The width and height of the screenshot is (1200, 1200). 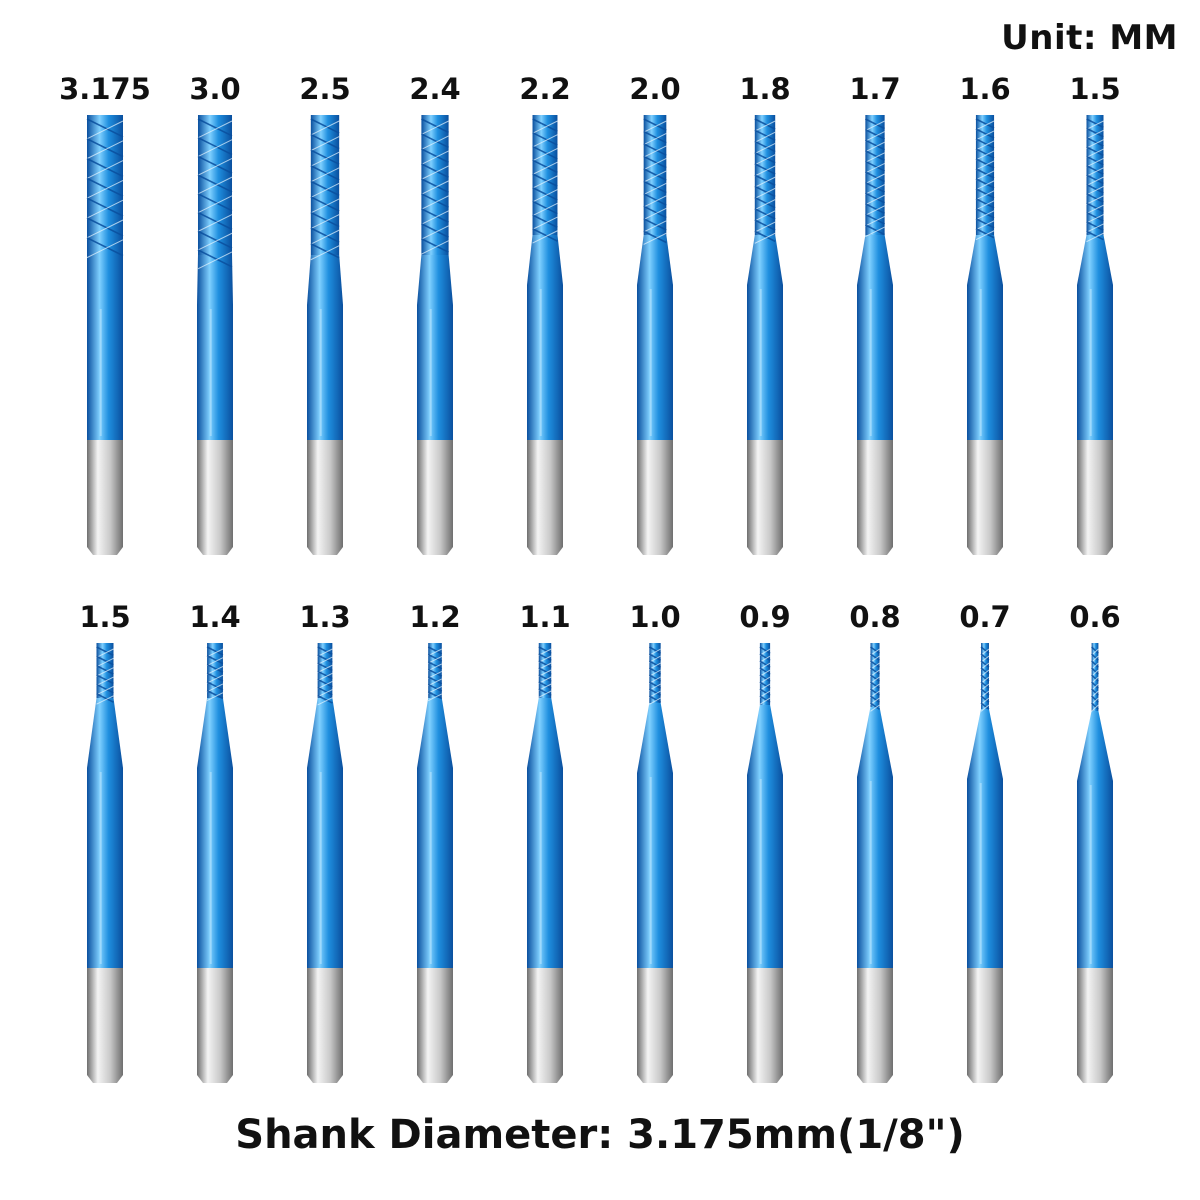 What do you see at coordinates (215, 848) in the screenshot?
I see `router-bit: 1.4` at bounding box center [215, 848].